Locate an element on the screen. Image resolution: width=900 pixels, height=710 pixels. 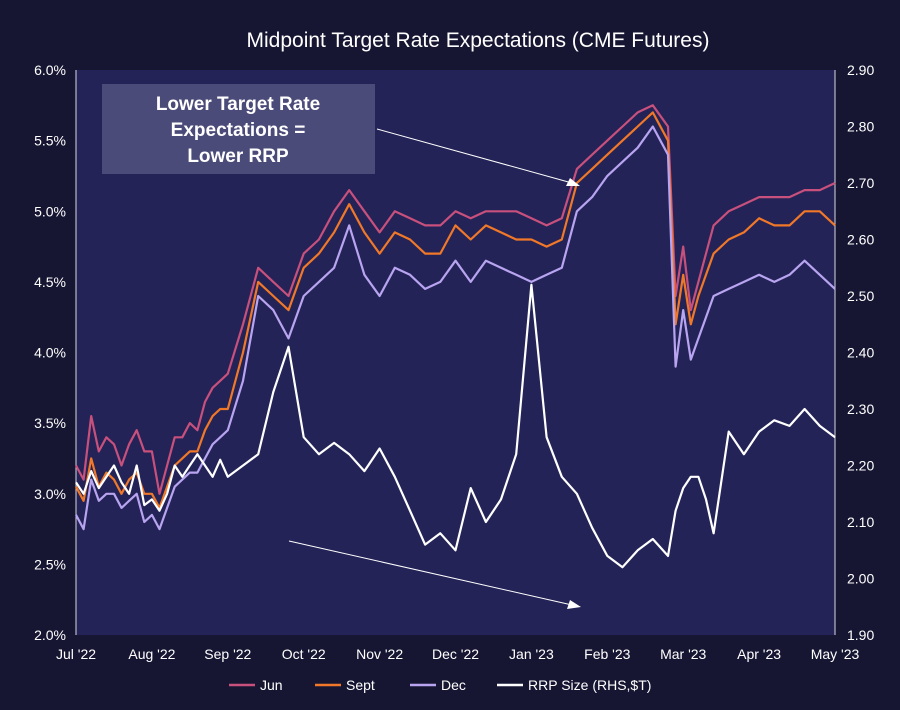
annotation-line-1: Lower Target Rate is located at coordinates (238, 104).